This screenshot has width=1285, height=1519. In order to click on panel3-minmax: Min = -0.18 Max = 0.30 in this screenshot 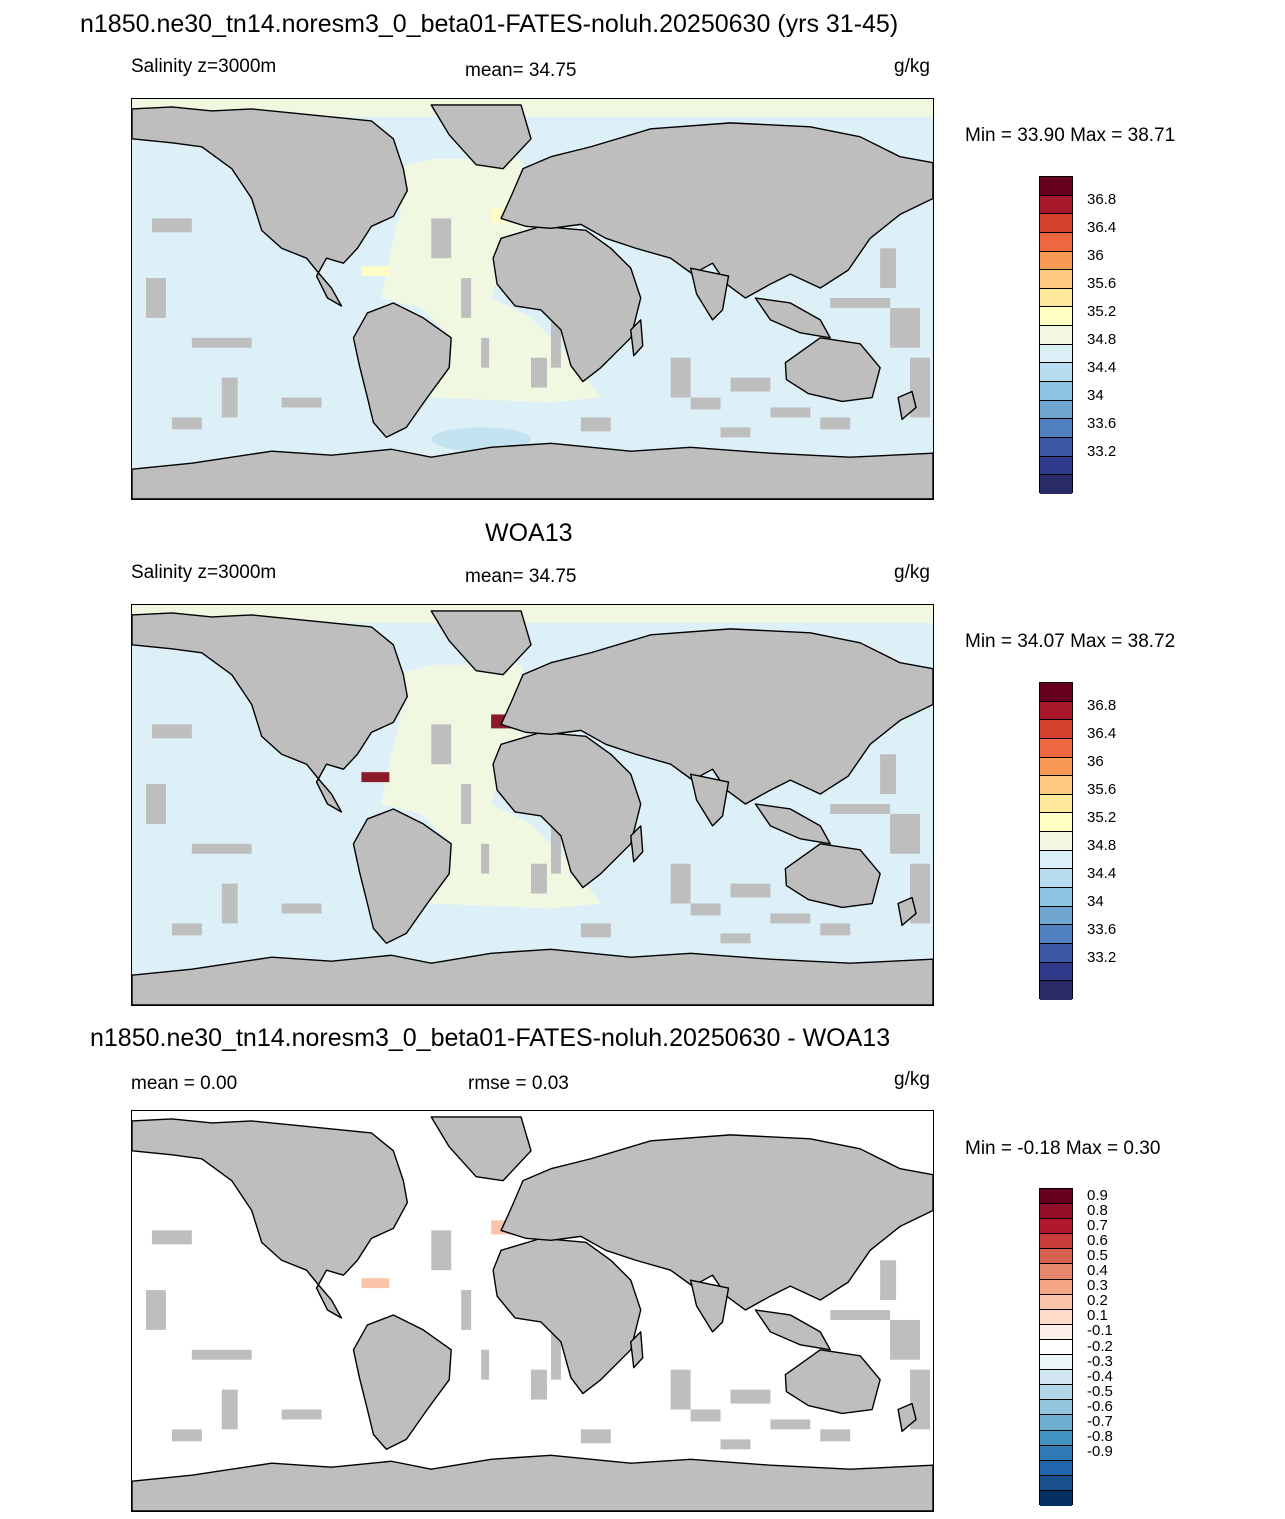, I will do `click(1063, 1148)`.